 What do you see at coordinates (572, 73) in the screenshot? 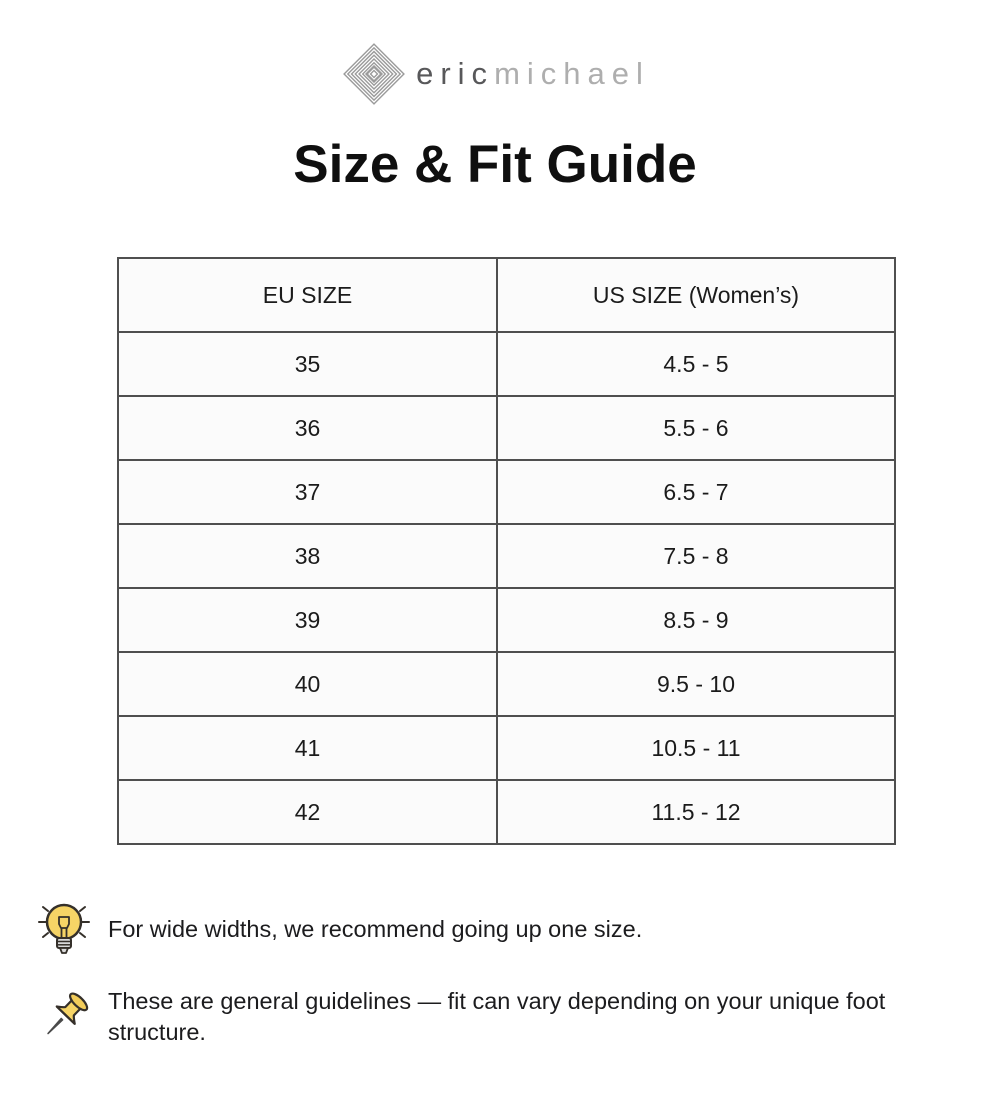
I see `brand-name-secondary: michael` at bounding box center [572, 73].